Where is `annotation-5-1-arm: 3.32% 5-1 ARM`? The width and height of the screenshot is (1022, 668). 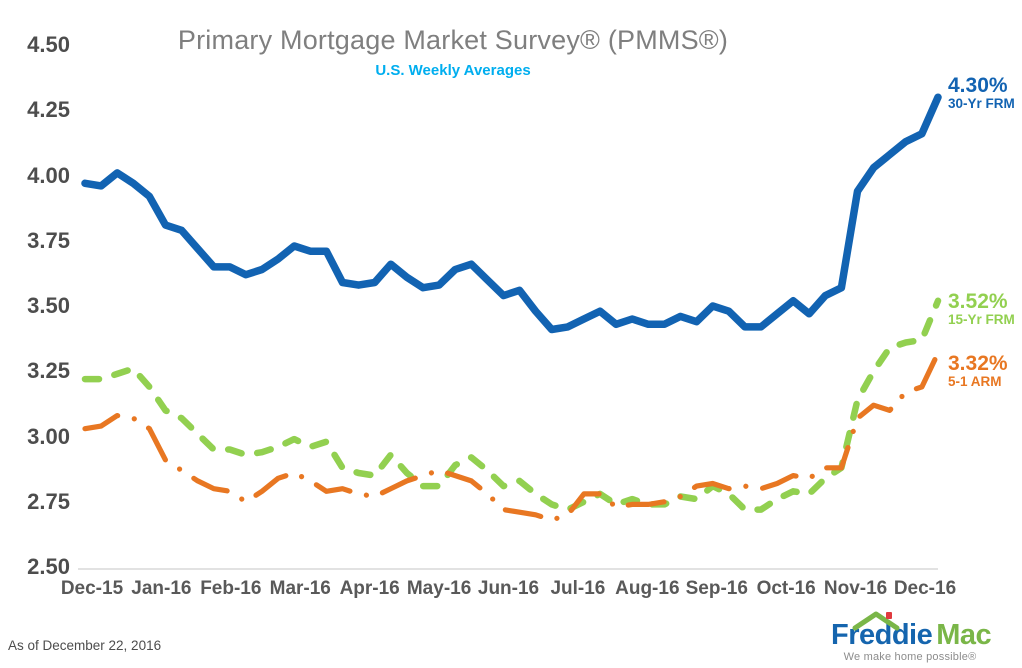 annotation-5-1-arm: 3.32% 5-1 ARM is located at coordinates (978, 370).